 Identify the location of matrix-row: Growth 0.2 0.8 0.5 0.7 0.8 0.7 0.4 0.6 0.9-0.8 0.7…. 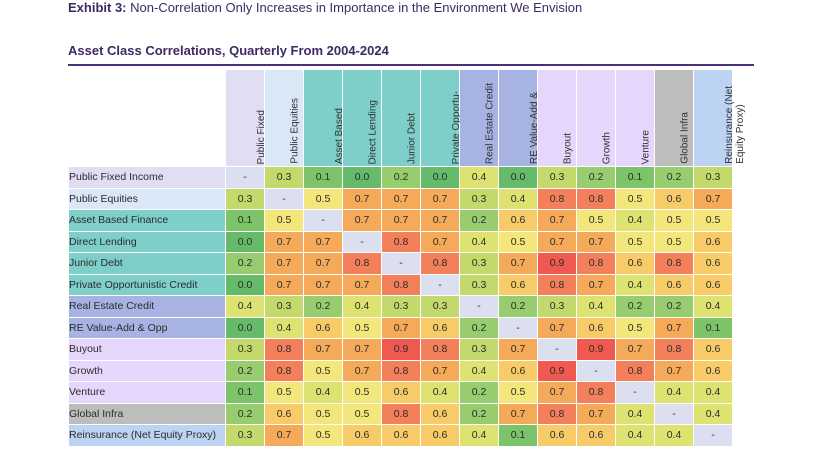
(400, 370).